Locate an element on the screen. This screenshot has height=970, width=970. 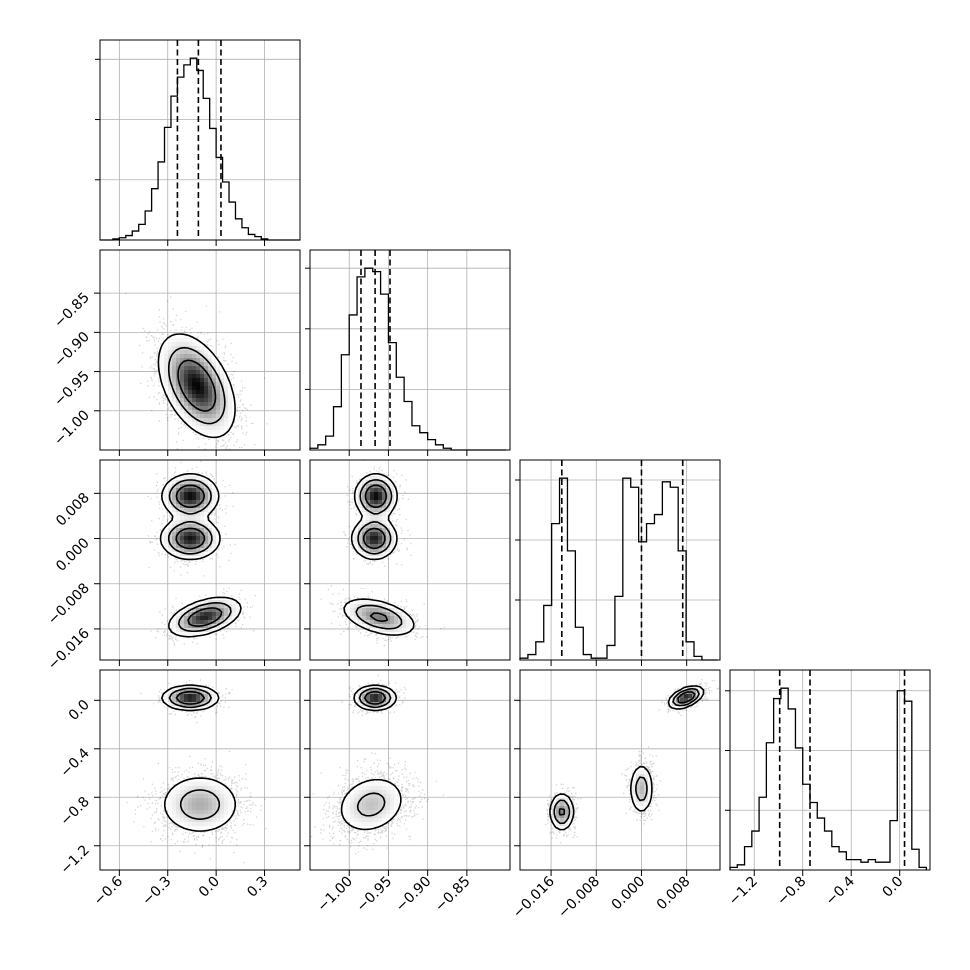
panel-frame is located at coordinates (830, 770).